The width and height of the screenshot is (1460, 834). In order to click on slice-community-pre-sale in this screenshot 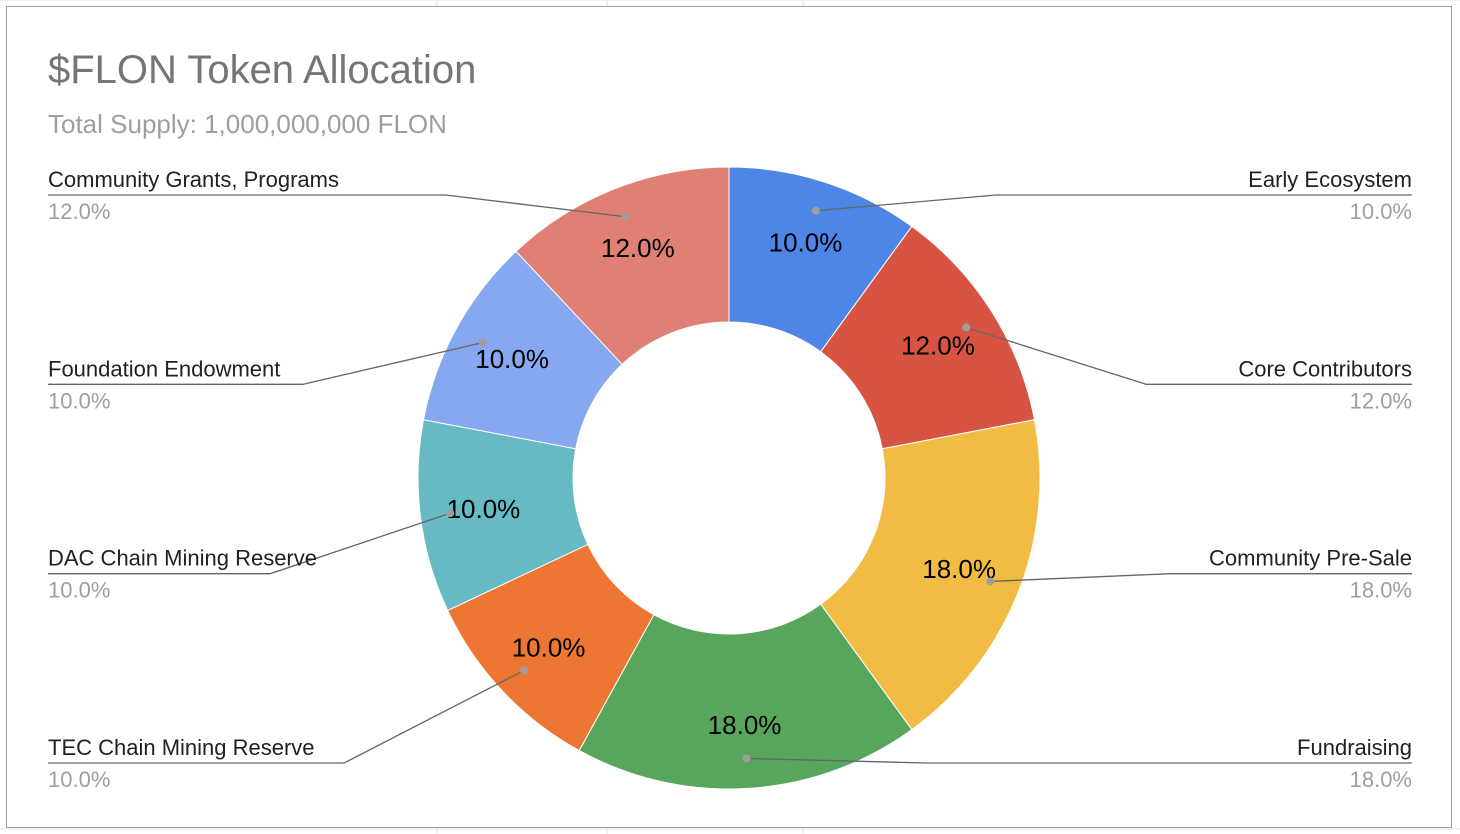, I will do `click(930, 575)`.